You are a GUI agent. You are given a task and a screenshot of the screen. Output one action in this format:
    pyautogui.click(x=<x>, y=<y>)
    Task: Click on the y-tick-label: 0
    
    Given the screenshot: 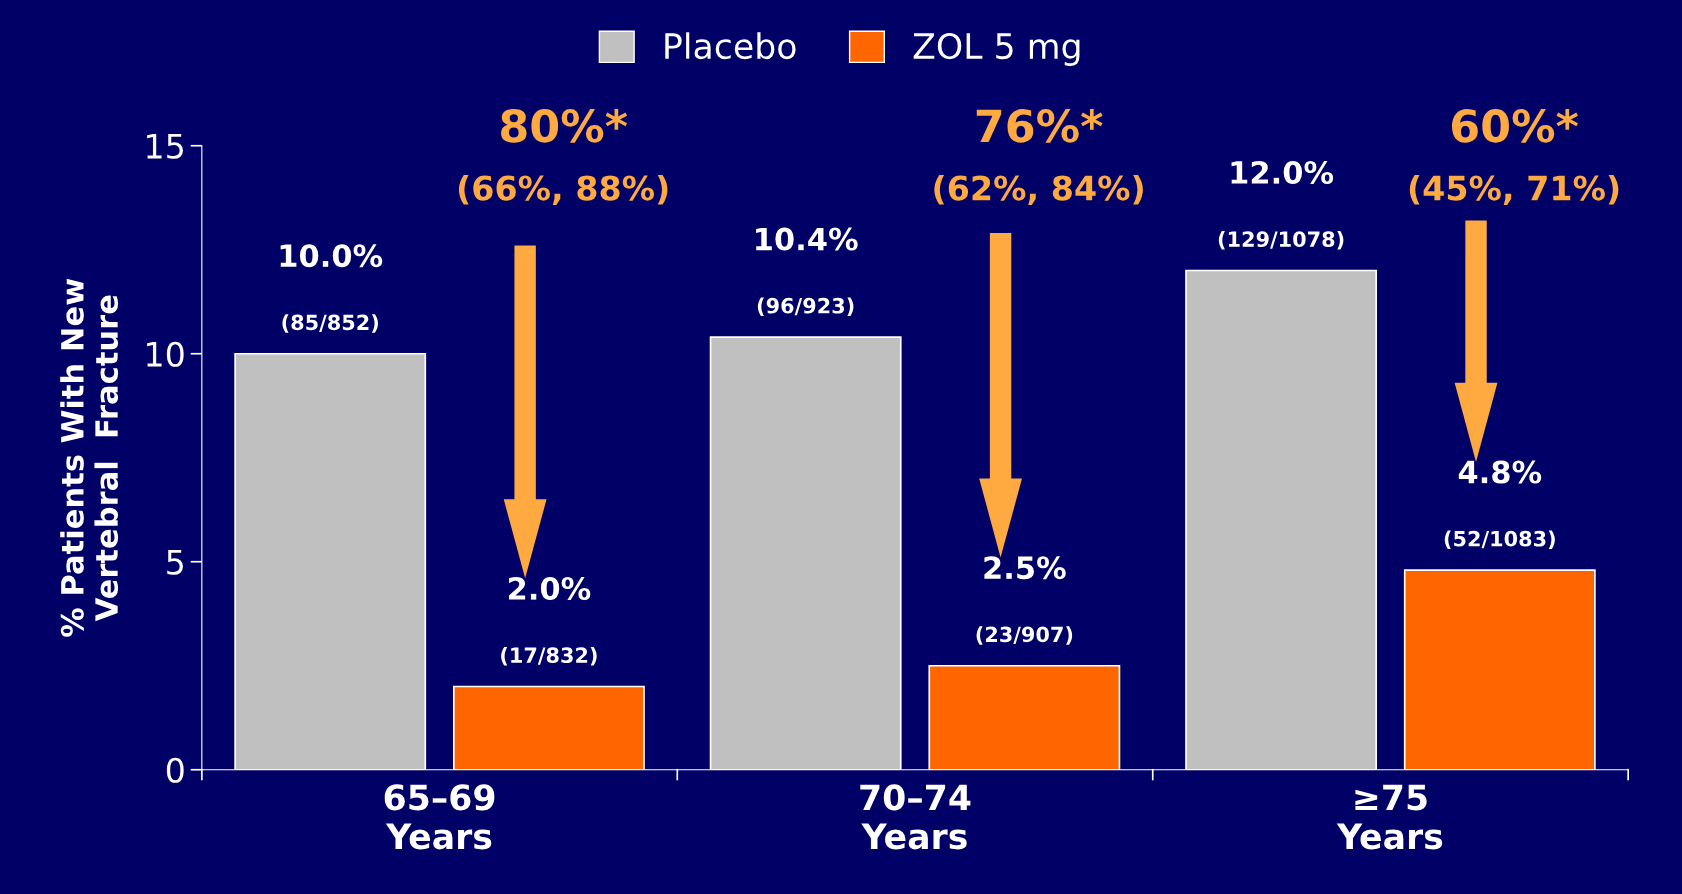 What is the action you would take?
    pyautogui.click(x=175, y=770)
    